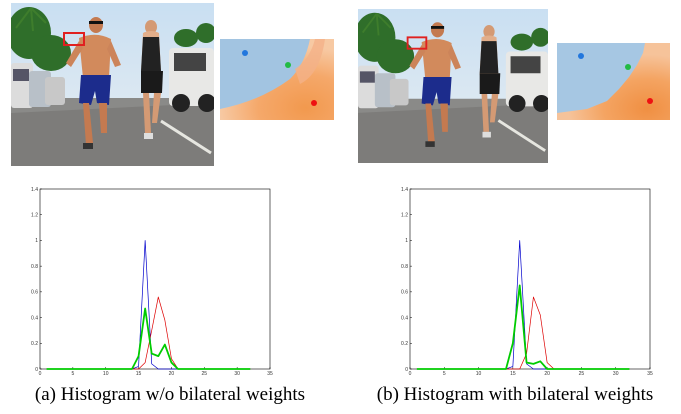  I want to click on plot-frame, so click(155, 279).